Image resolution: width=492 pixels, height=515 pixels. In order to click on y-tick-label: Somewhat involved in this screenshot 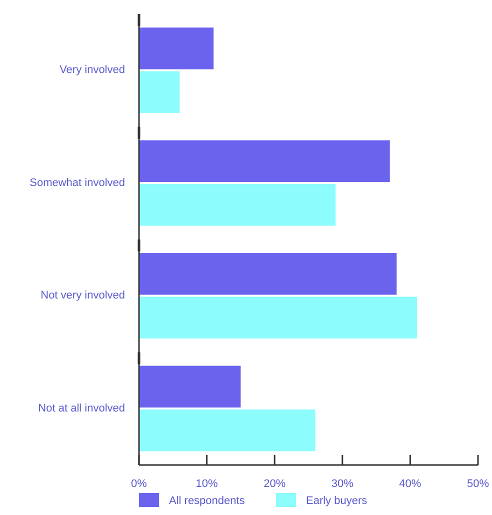, I will do `click(77, 182)`.